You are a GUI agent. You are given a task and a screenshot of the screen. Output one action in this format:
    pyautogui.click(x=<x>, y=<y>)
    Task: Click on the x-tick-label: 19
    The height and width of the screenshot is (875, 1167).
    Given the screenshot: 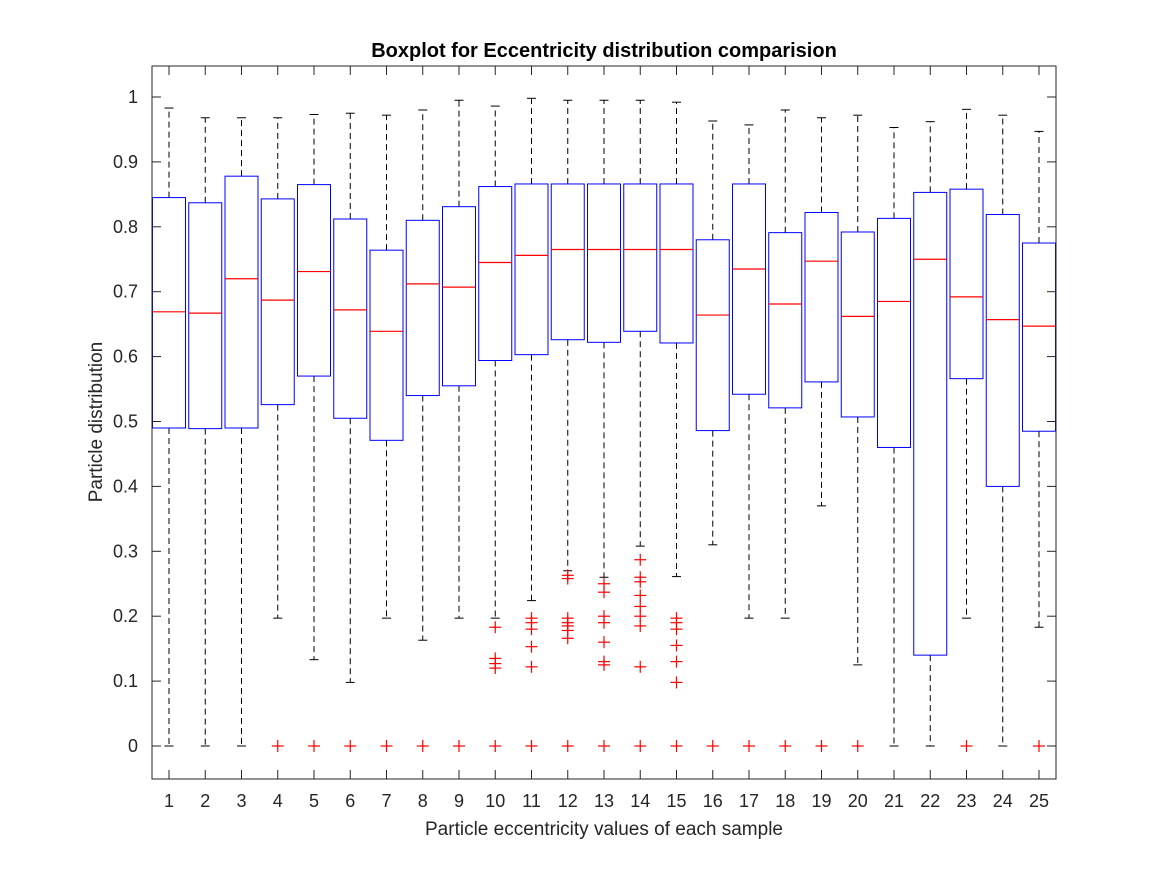 What is the action you would take?
    pyautogui.click(x=821, y=801)
    